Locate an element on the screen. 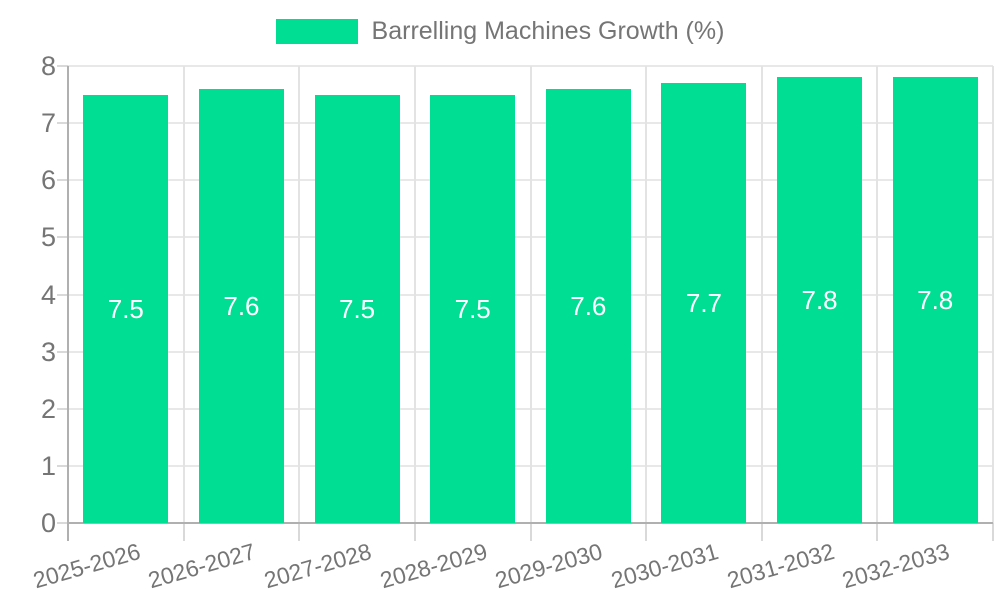 This screenshot has width=1000, height=600. x-axis-category-label: 2028-2029 is located at coordinates (433, 566).